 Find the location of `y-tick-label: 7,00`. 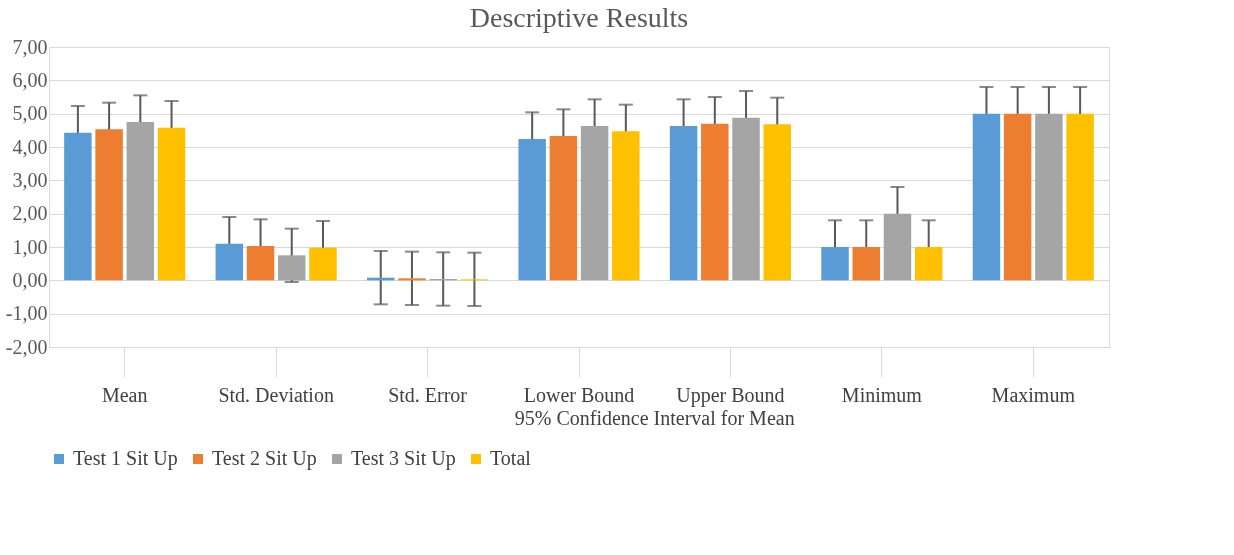

y-tick-label: 7,00 is located at coordinates (30, 46).